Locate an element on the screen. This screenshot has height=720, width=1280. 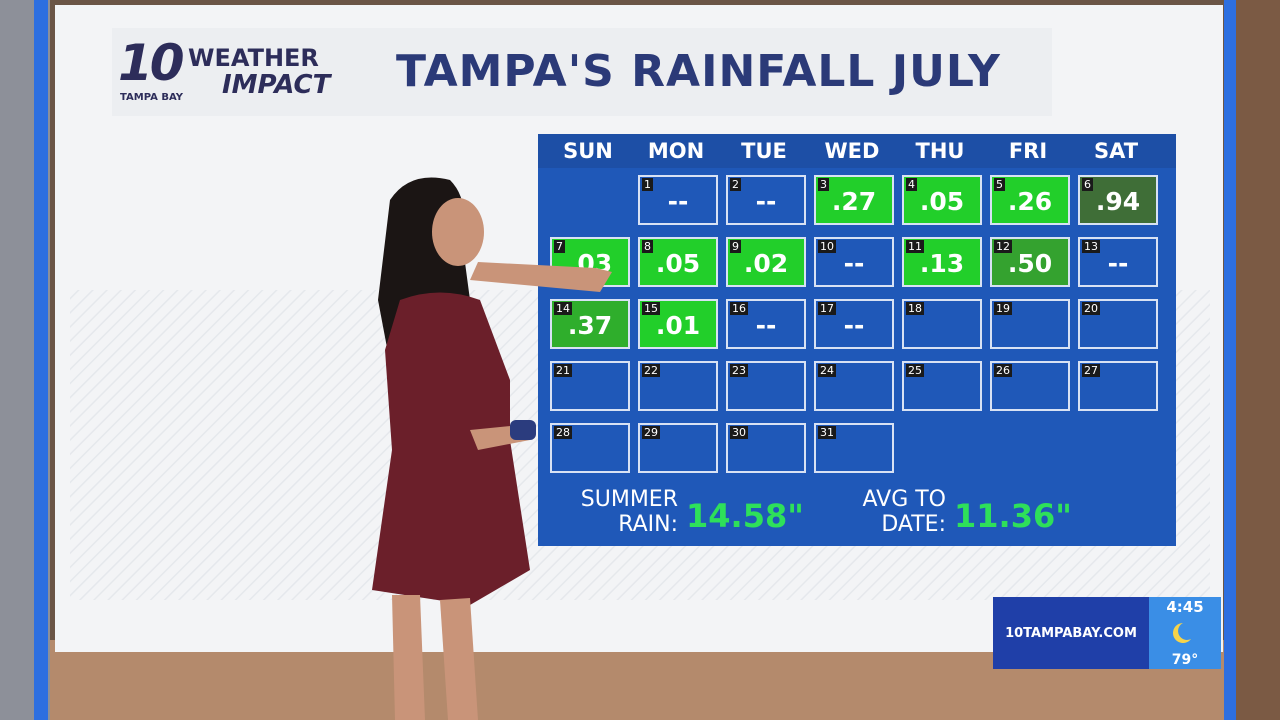
day-number: 21 is located at coordinates (563, 370).